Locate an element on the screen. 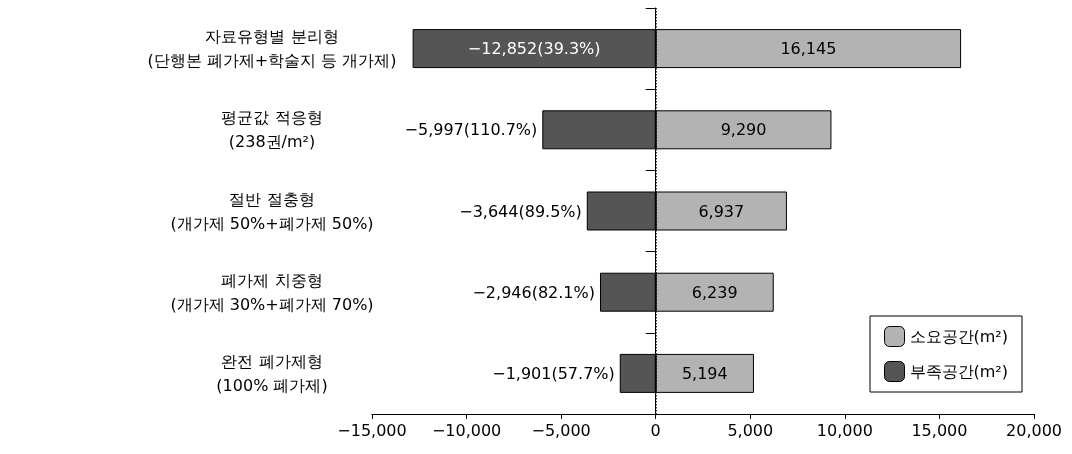  y-tick-label: 자료유형별 분리형 (단행본 폐가제+학술지 등 개가제) is located at coordinates (272, 49).